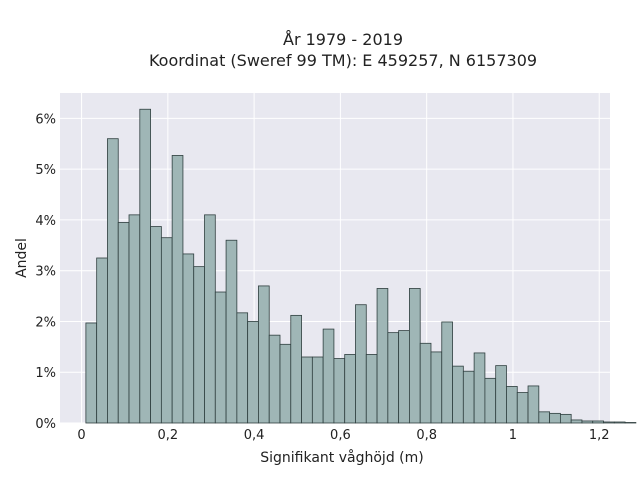 The height and width of the screenshot is (480, 640). I want to click on y-tick-label: 2%, so click(45, 322).